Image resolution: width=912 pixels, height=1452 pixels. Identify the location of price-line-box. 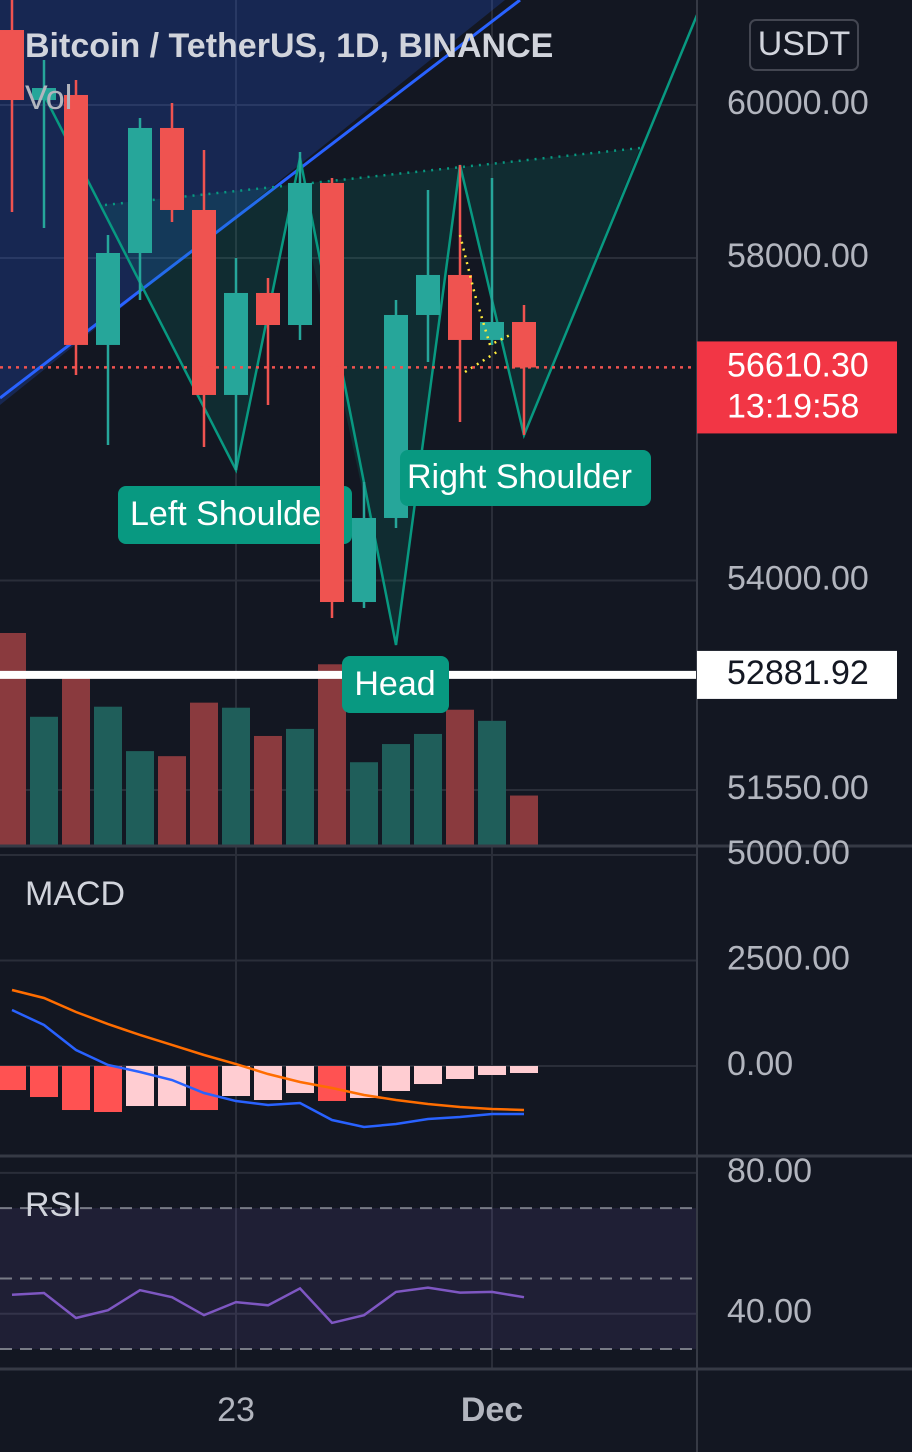
(797, 674).